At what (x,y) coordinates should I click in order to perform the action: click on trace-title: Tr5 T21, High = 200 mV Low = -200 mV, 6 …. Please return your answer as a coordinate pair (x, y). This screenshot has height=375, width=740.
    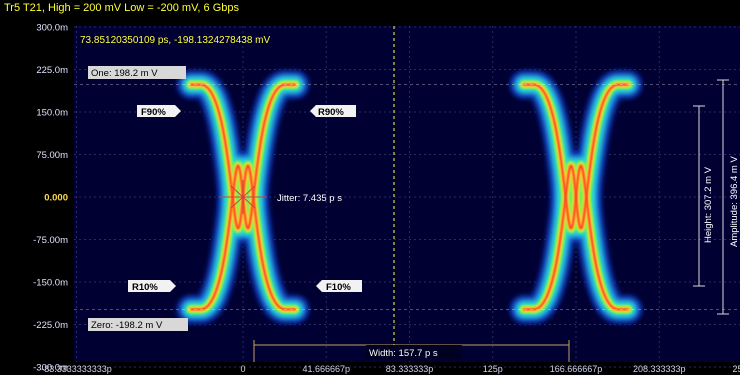
    Looking at the image, I should click on (121, 8).